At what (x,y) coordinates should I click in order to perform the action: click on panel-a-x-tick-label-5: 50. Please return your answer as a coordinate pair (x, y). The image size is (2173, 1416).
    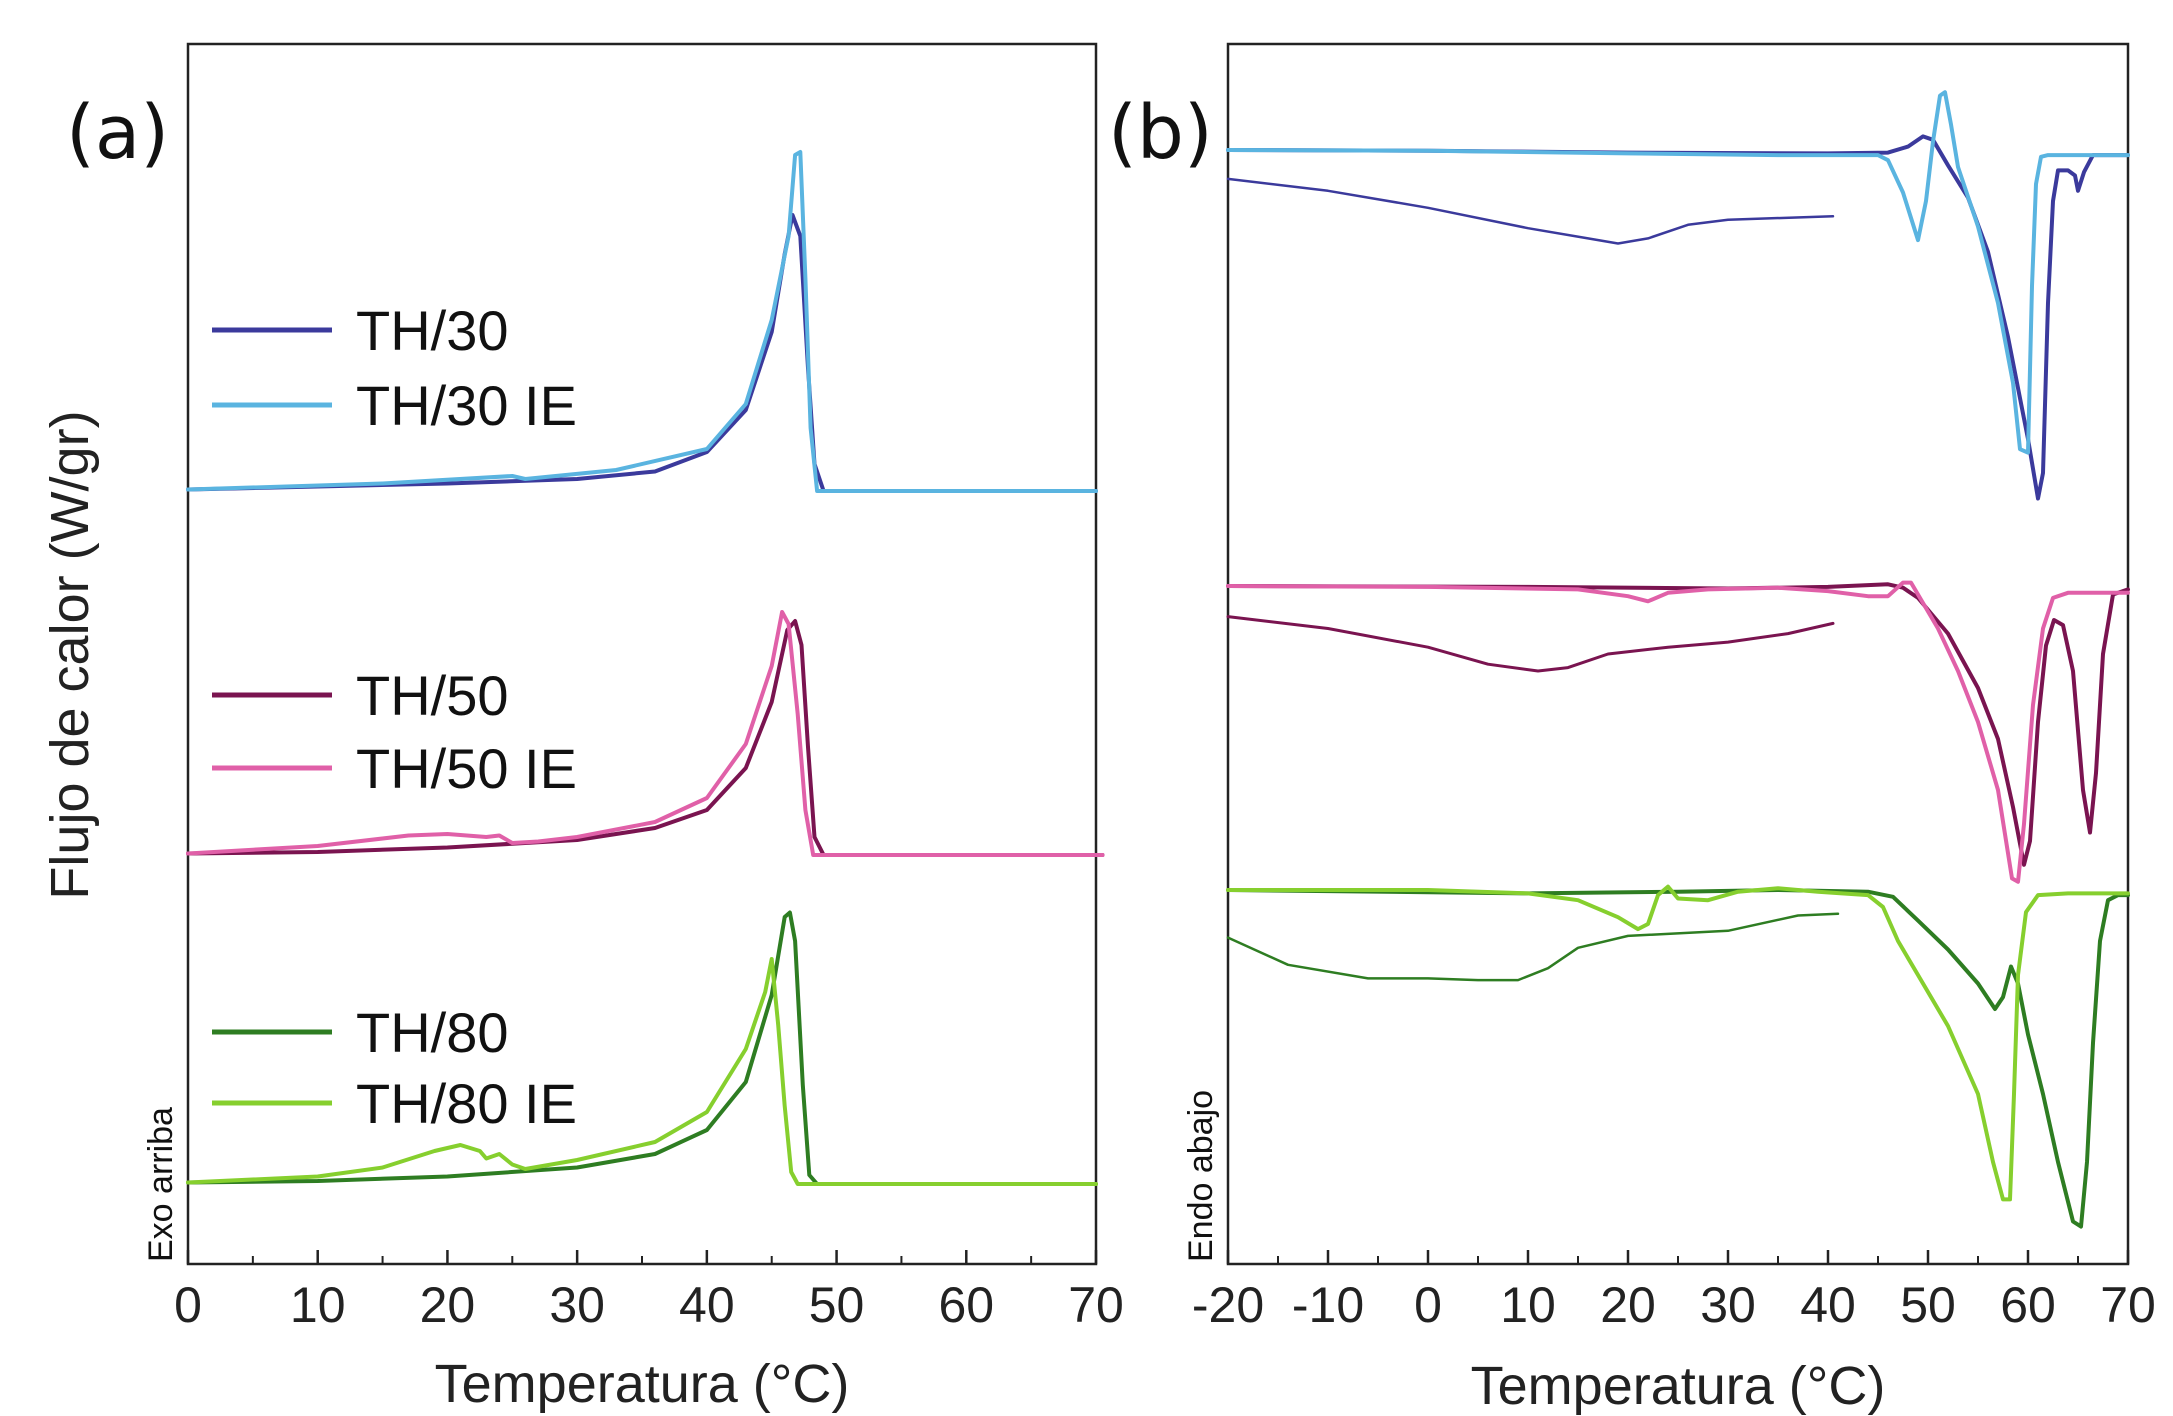
    Looking at the image, I should click on (837, 1305).